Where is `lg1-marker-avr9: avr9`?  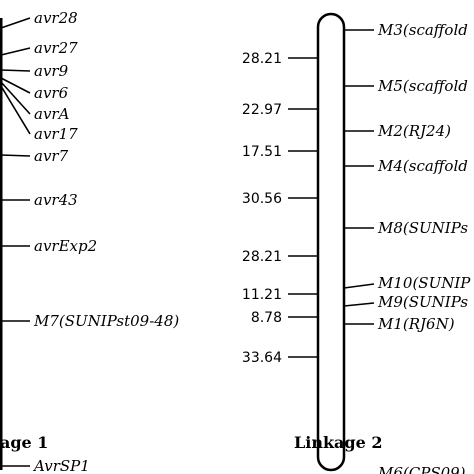 lg1-marker-avr9: avr9 is located at coordinates (51, 71).